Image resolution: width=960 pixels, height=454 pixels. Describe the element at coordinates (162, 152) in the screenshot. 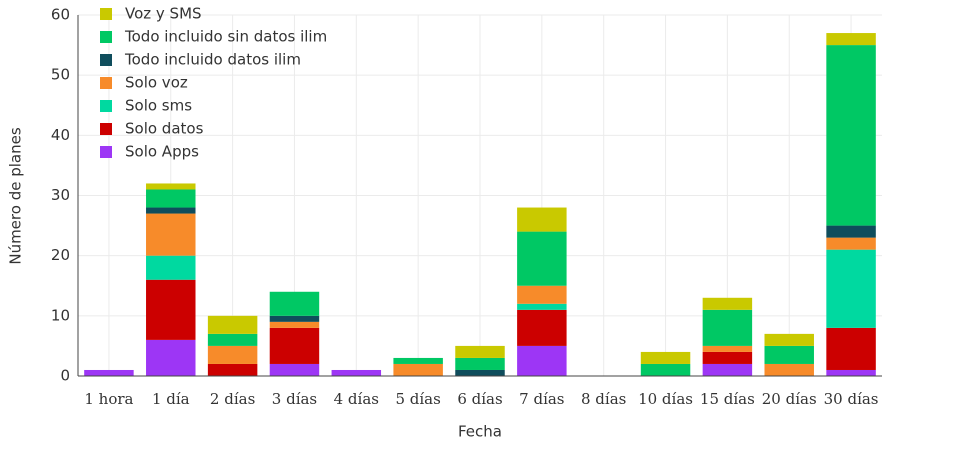

I see `legend-label: Solo Apps` at that location.